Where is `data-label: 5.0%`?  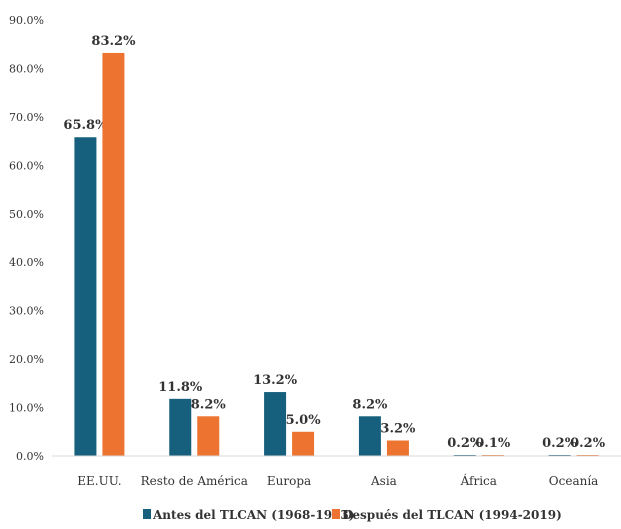
data-label: 5.0% is located at coordinates (304, 420).